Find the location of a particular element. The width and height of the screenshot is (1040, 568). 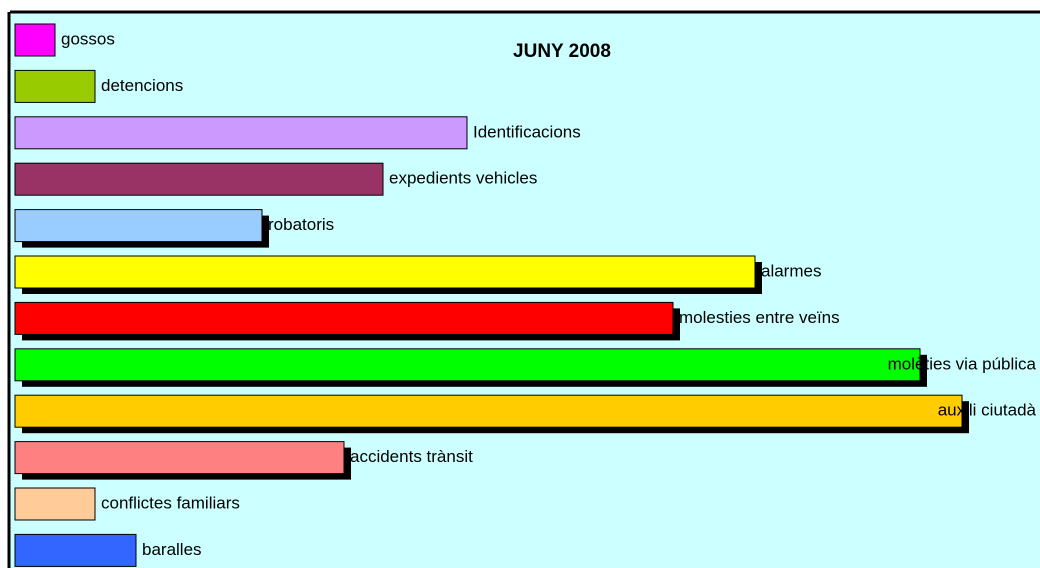

bar-label: auxili ciutadà is located at coordinates (987, 410).